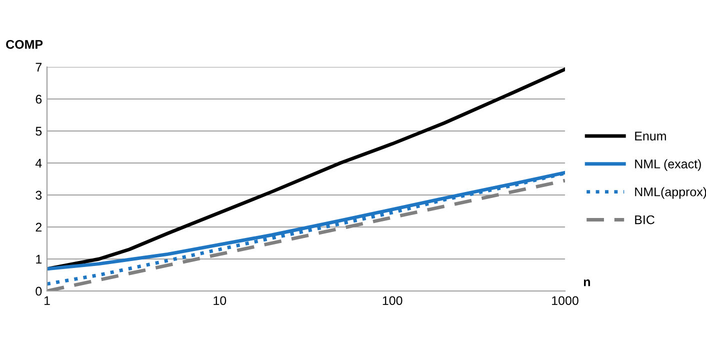 This screenshot has width=706, height=353. I want to click on x-tick-label: 100, so click(392, 301).